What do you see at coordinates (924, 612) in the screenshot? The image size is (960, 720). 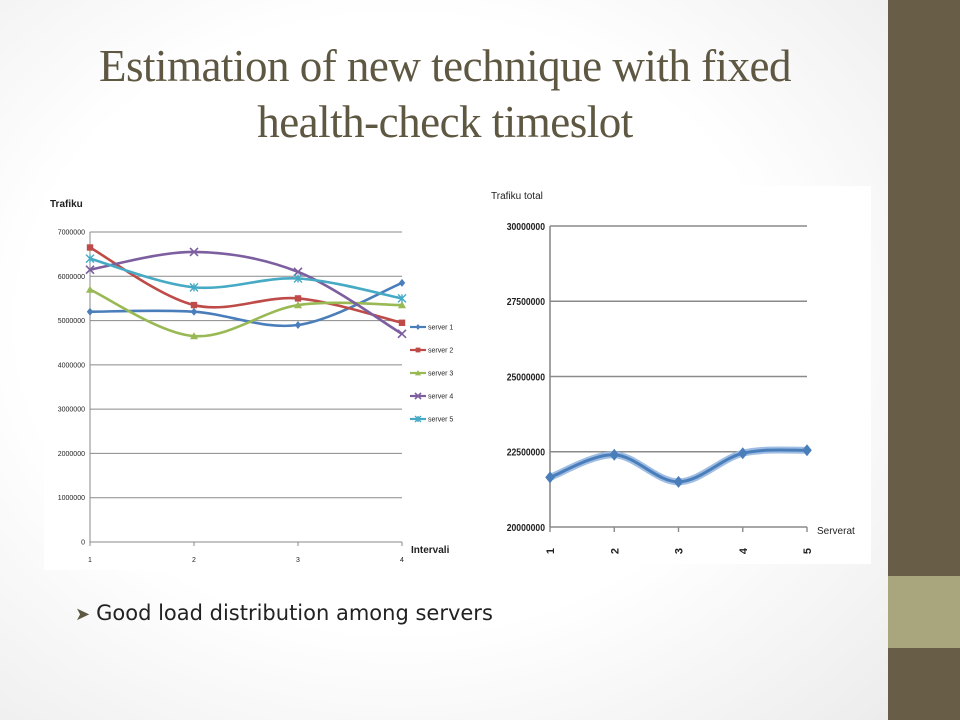 I see `sidebar-stripe-accent` at bounding box center [924, 612].